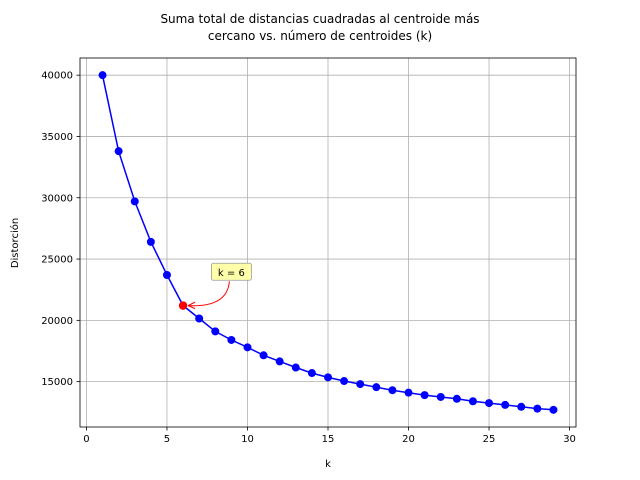 The height and width of the screenshot is (480, 640). I want to click on y-tick-label: 30000, so click(57, 198).